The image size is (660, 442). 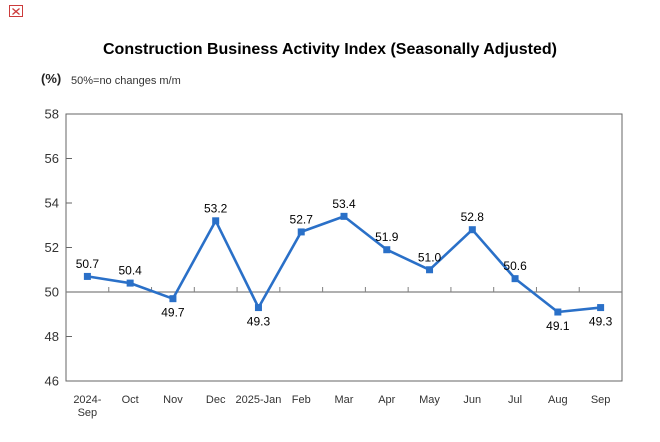 What do you see at coordinates (126, 81) in the screenshot?
I see `baseline-note: 50%=no changes m/m` at bounding box center [126, 81].